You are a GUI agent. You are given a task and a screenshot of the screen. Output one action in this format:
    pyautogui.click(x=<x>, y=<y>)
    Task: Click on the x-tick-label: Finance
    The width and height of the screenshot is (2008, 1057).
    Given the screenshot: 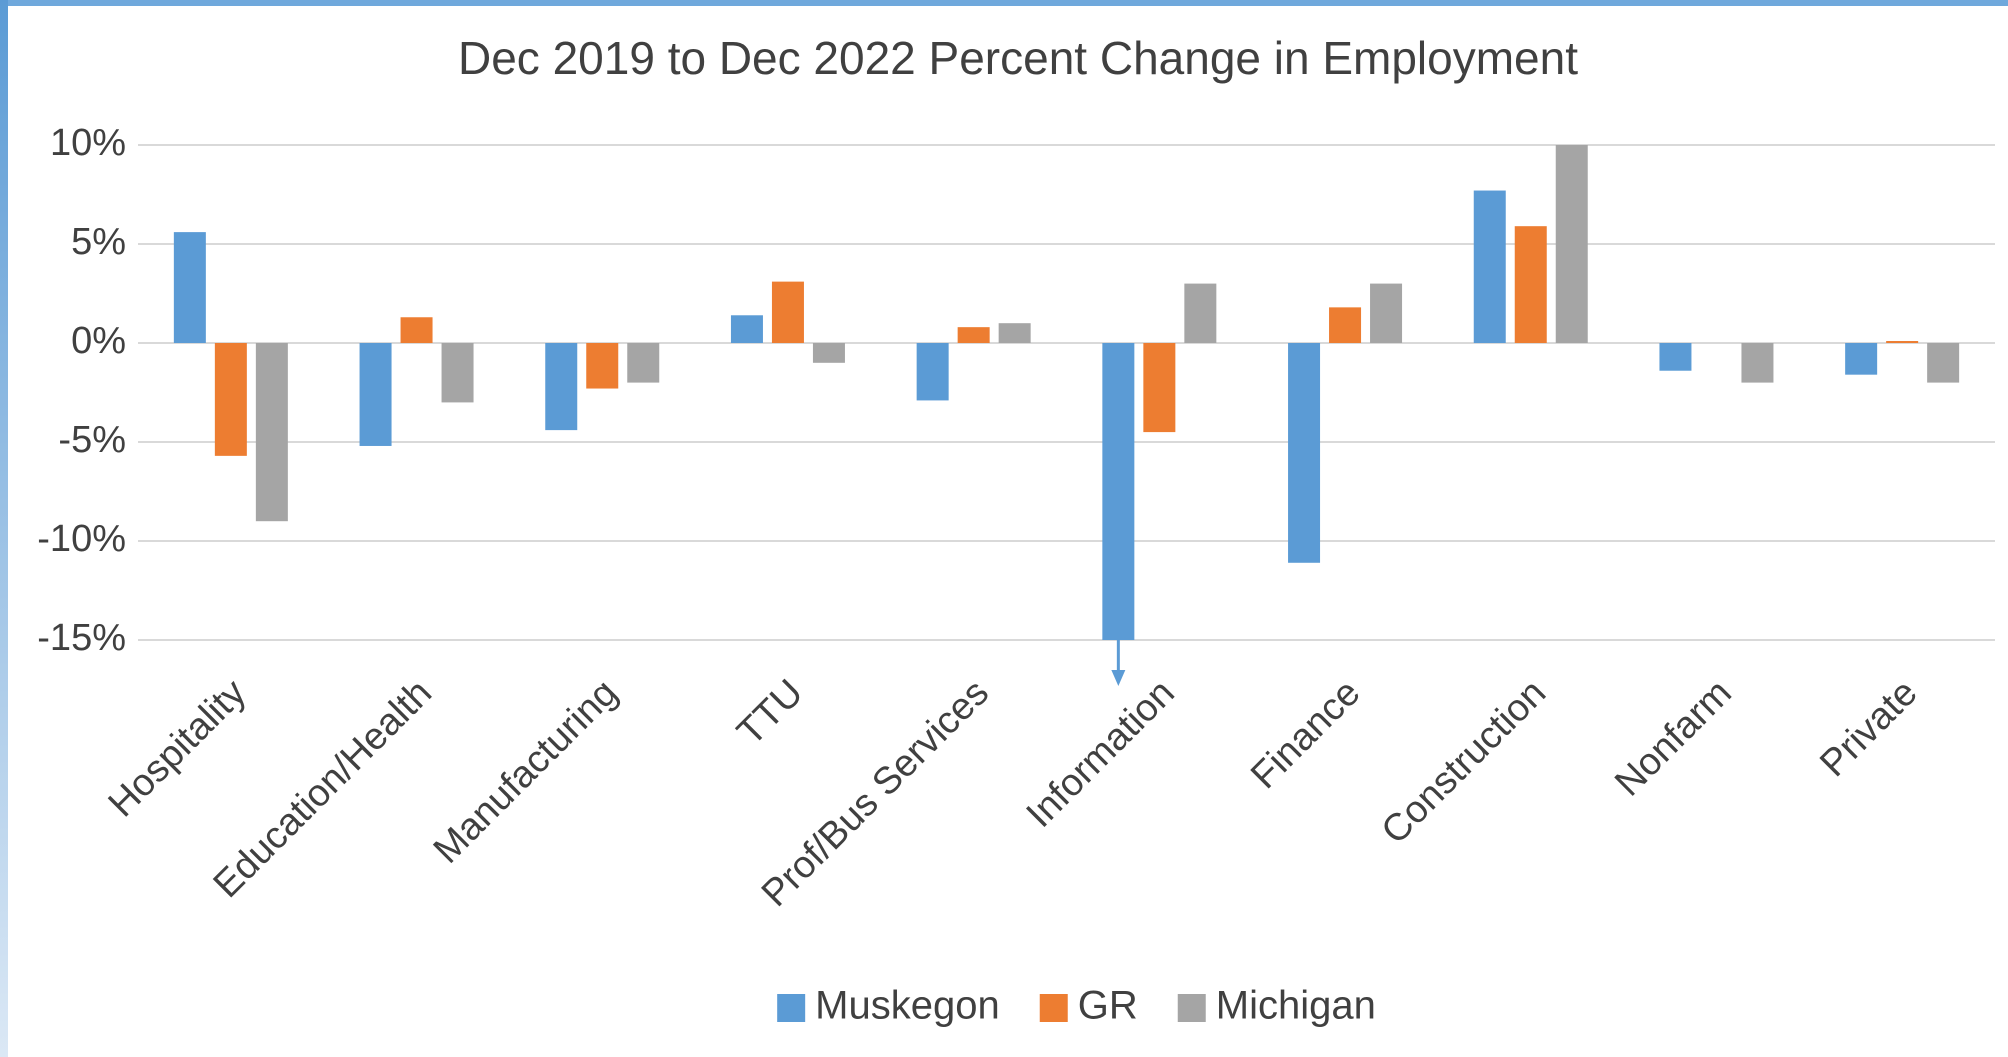 What is the action you would take?
    pyautogui.click(x=1305, y=734)
    